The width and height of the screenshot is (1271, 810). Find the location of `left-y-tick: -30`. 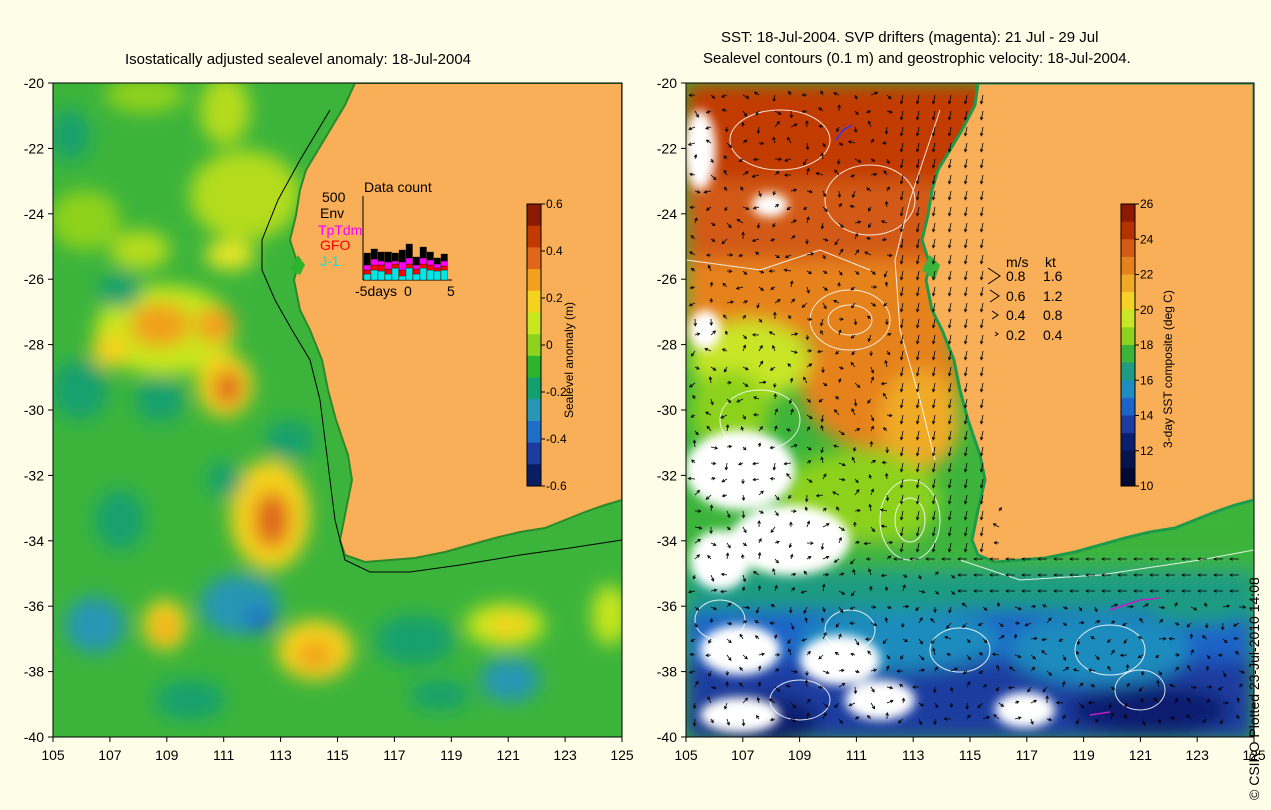

left-y-tick: -30 is located at coordinates (34, 410).